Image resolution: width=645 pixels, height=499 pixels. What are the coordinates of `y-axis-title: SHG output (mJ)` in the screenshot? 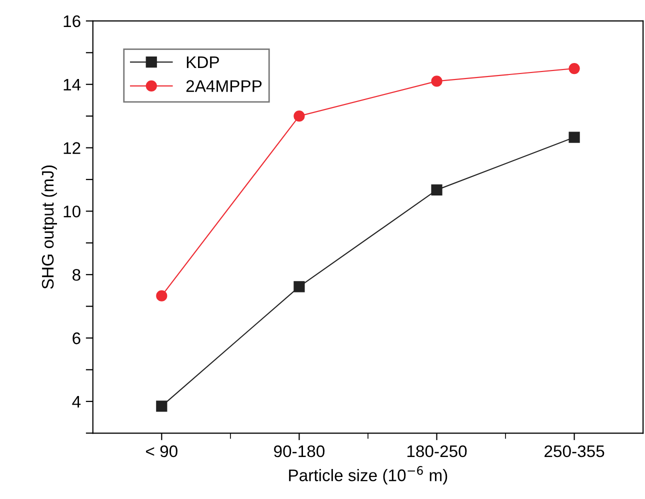 It's located at (49, 227).